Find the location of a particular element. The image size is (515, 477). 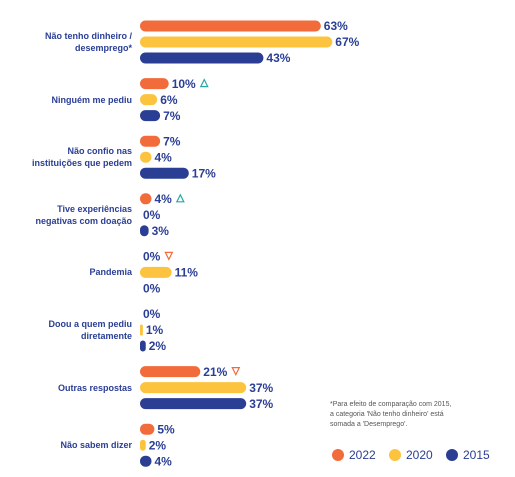

value-label: 21% is located at coordinates (215, 372).